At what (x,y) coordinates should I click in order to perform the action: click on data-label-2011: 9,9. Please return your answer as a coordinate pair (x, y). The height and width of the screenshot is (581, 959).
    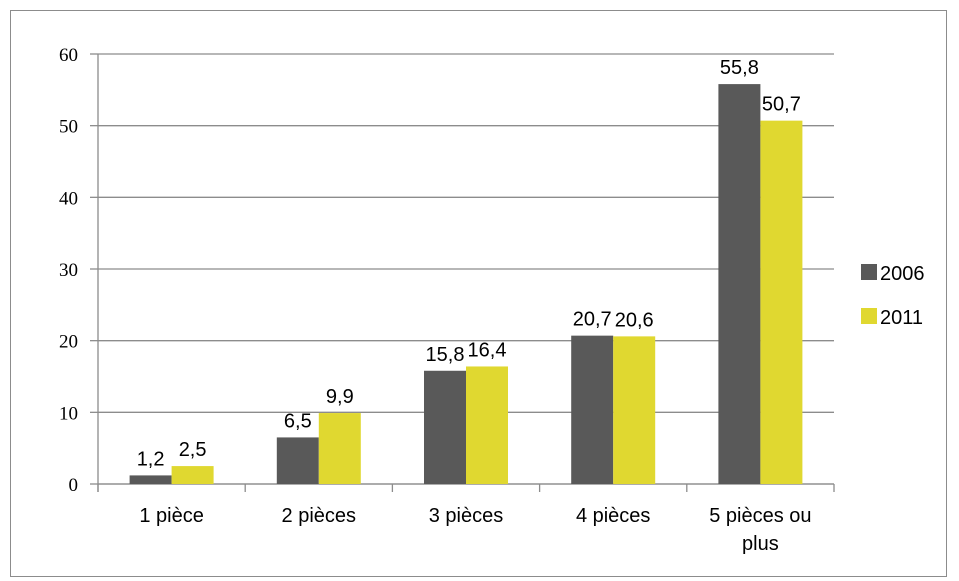
    Looking at the image, I should click on (340, 397).